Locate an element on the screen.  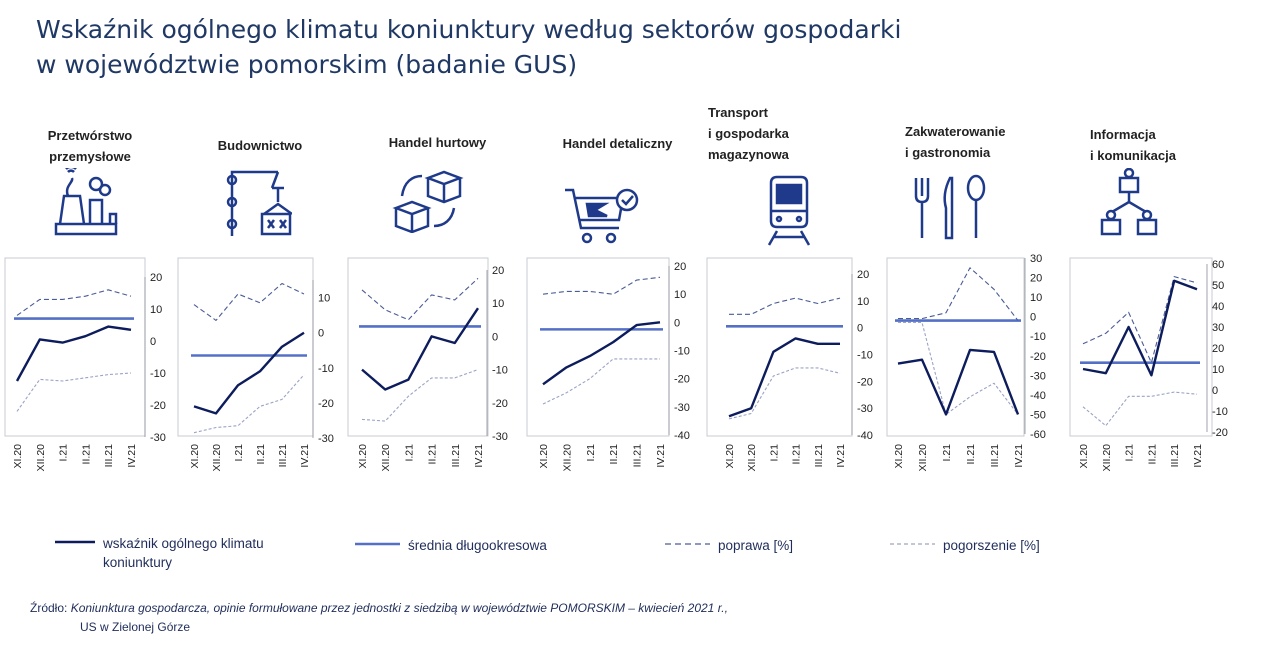
y-tick-label: 50 is located at coordinates (1218, 286).